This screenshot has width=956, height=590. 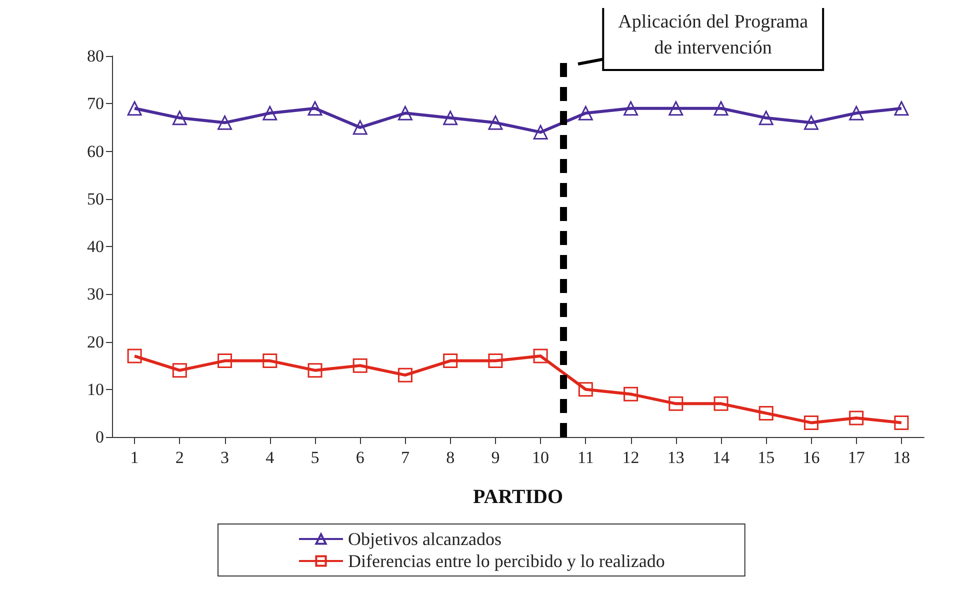 What do you see at coordinates (225, 457) in the screenshot?
I see `x-tick-label: 3` at bounding box center [225, 457].